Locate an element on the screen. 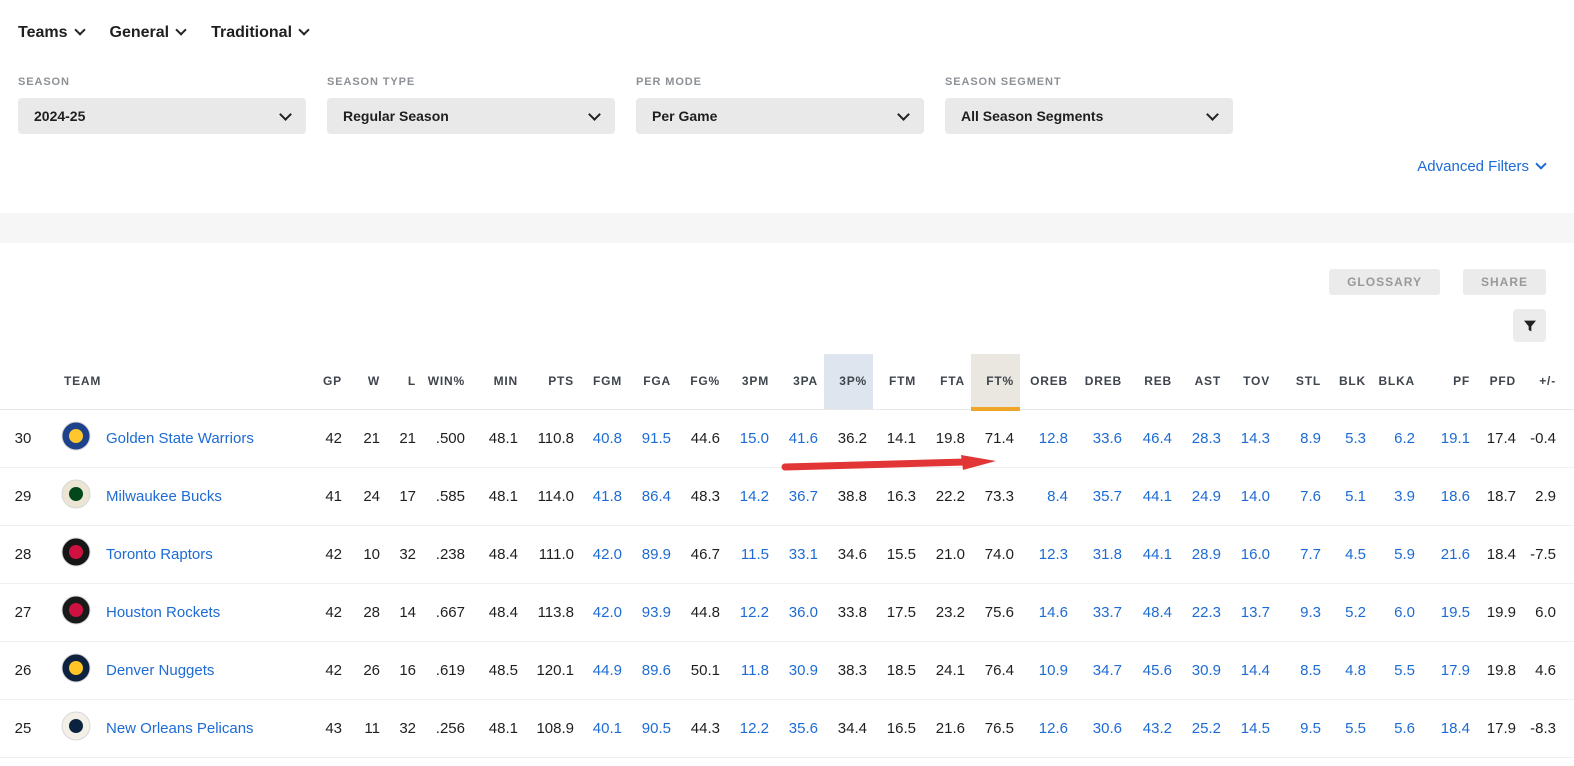  stat-link-blka: 6.0 is located at coordinates (1404, 612).